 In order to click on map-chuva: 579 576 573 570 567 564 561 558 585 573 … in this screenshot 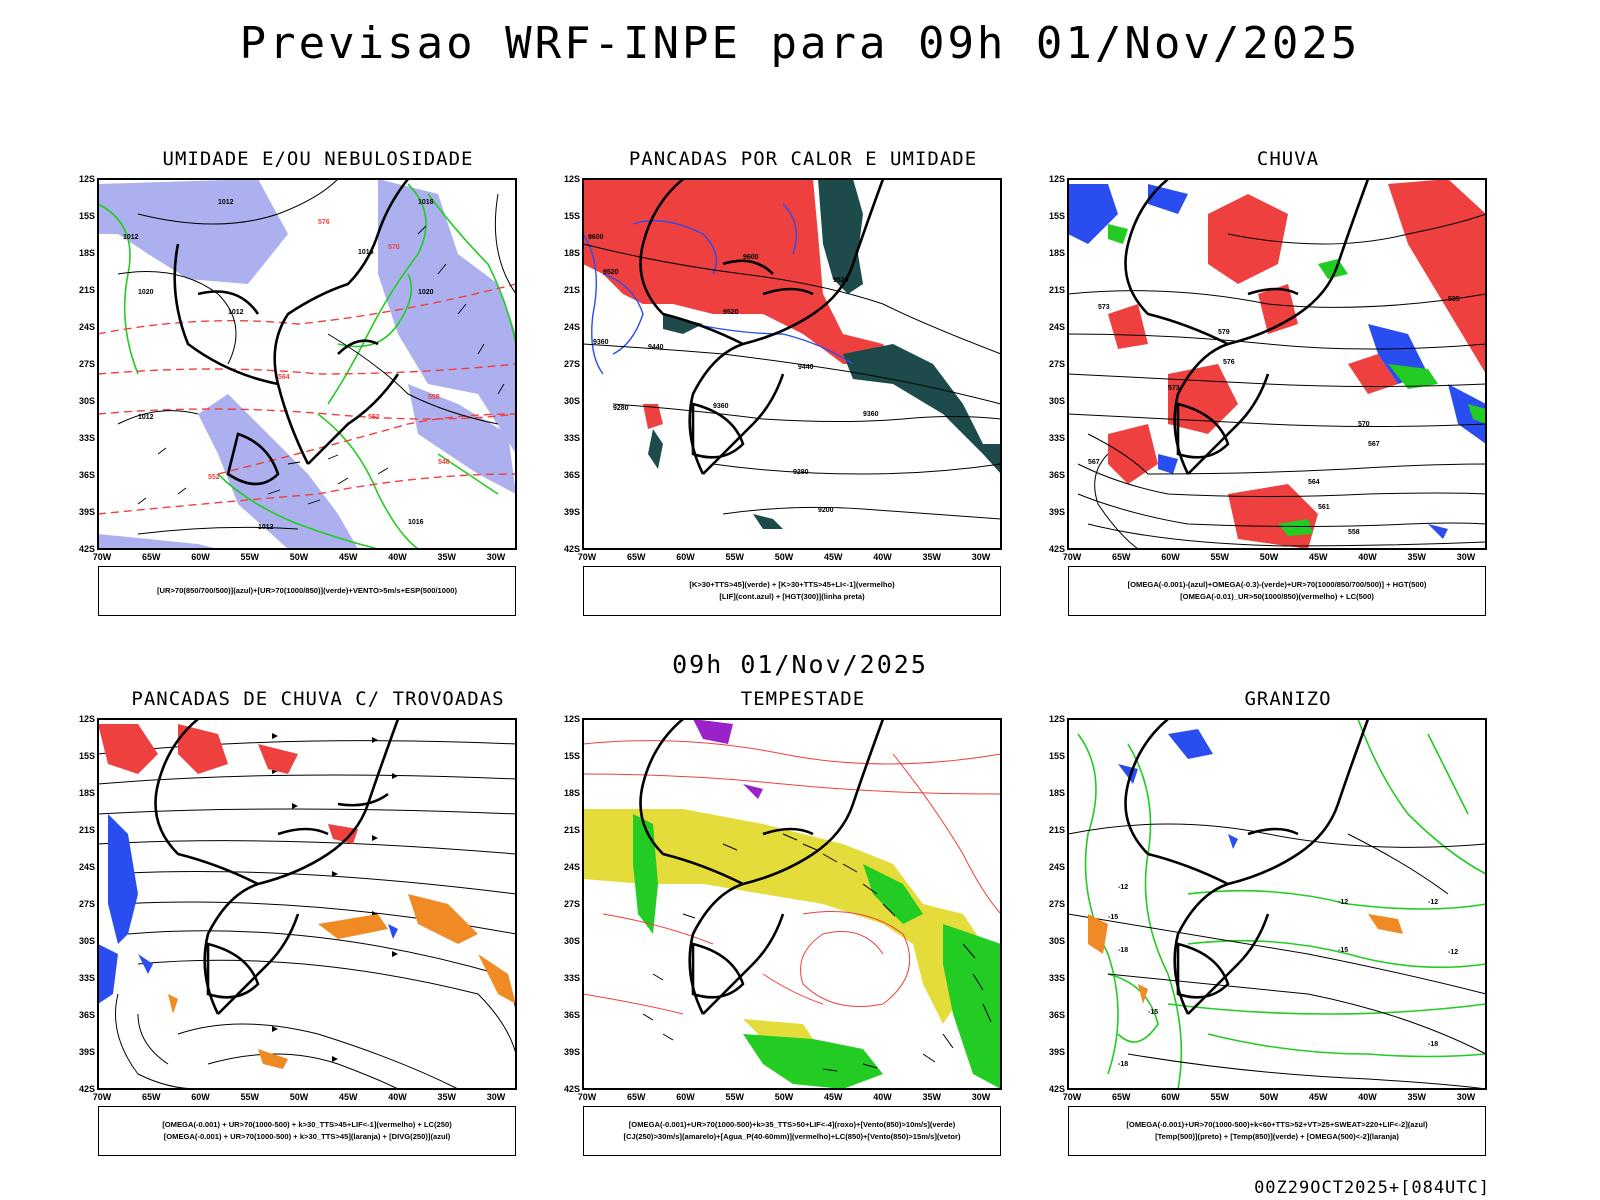, I will do `click(1268, 368)`.